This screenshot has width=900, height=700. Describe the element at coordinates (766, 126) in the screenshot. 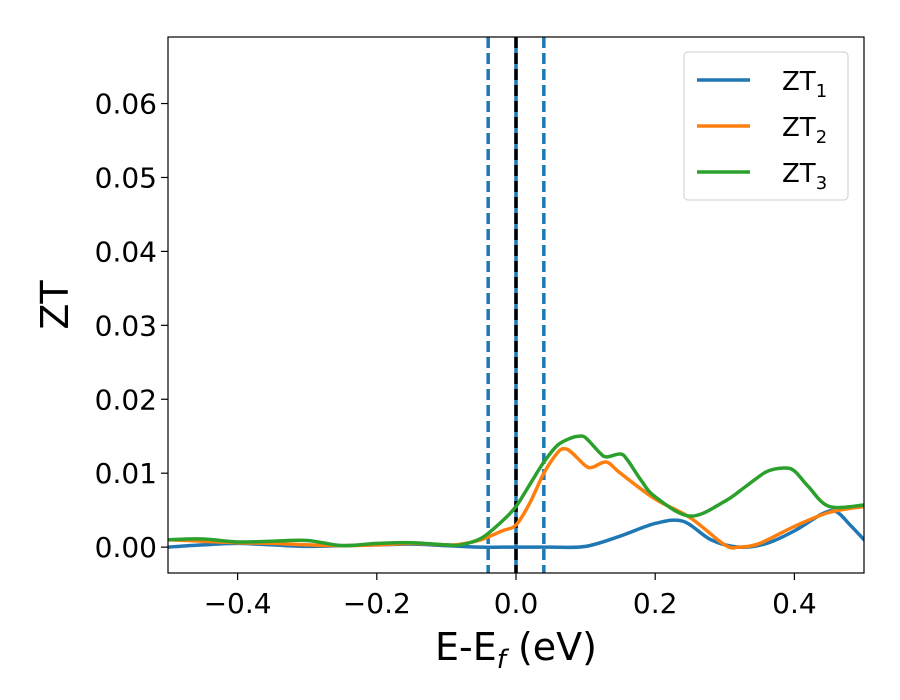

I see `legend-box` at that location.